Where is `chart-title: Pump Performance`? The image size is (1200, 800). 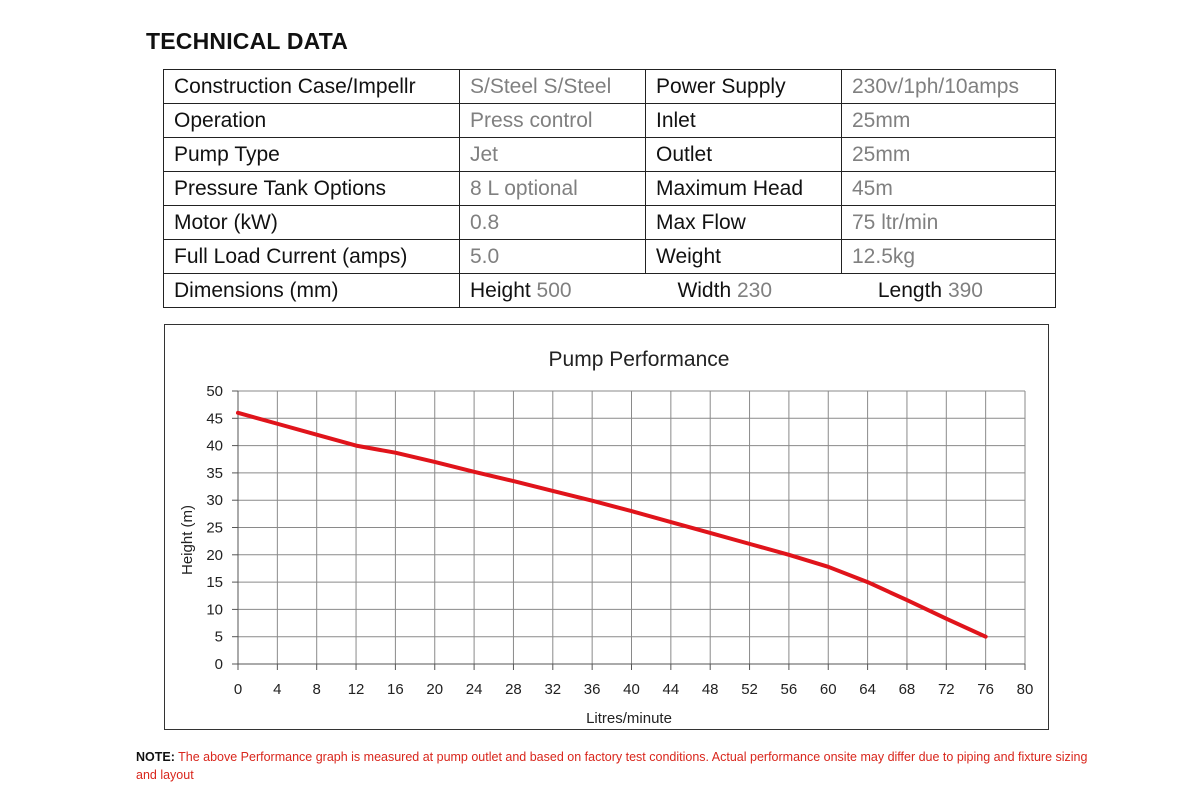 chart-title: Pump Performance is located at coordinates (639, 359).